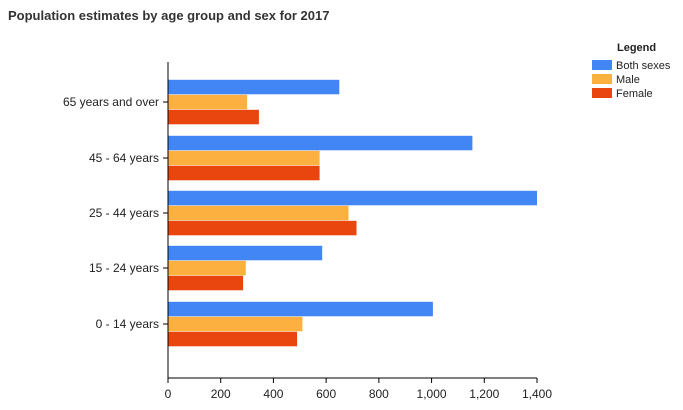 This screenshot has height=410, width=683. Describe the element at coordinates (245, 253) in the screenshot. I see `bar-15-24-years-both-sexes` at that location.